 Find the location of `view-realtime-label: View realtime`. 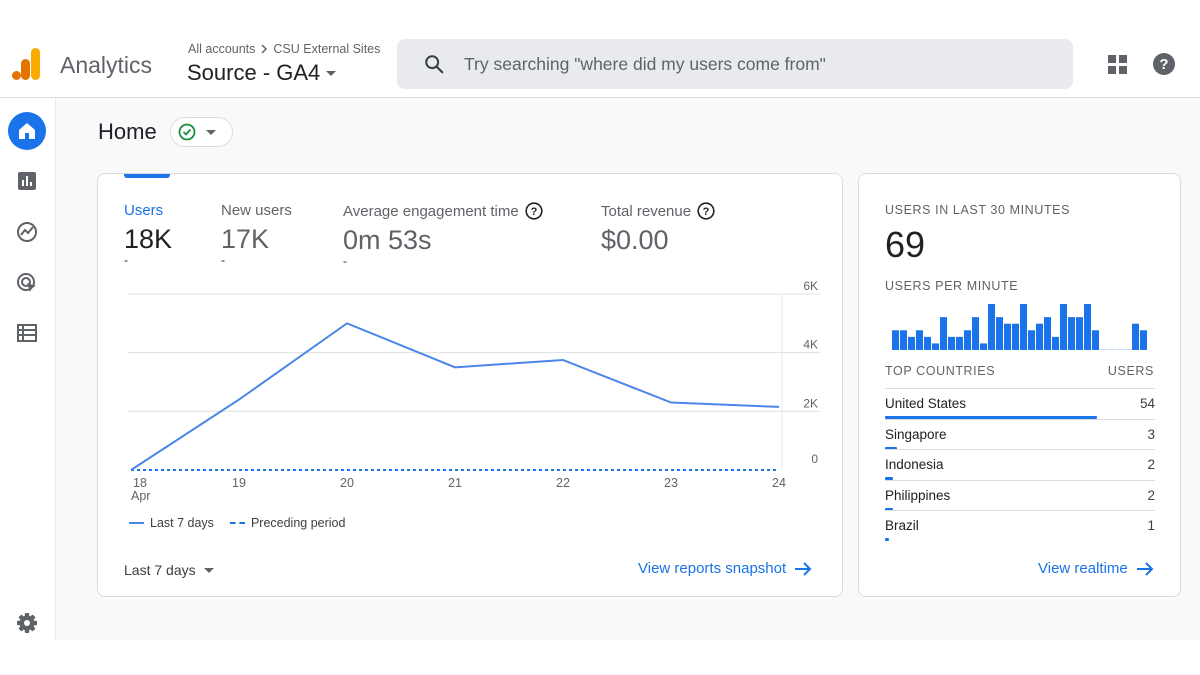

view-realtime-label: View realtime is located at coordinates (1083, 568).